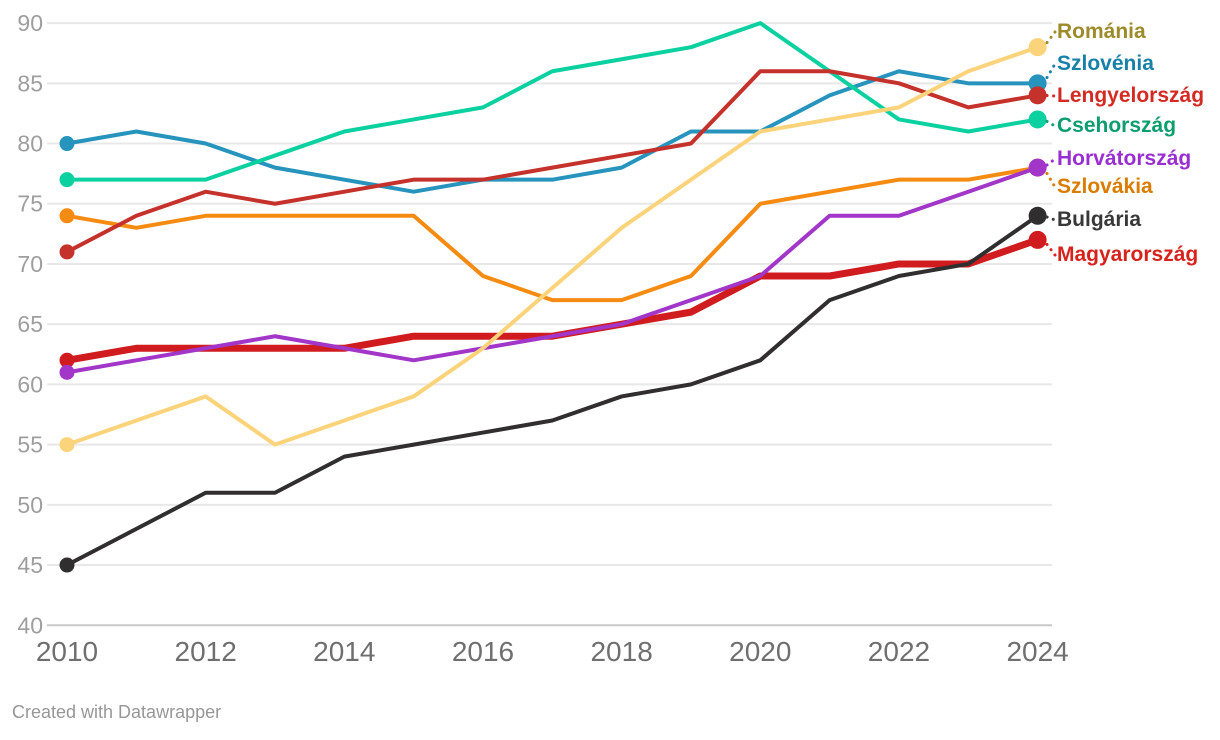 This screenshot has height=740, width=1220. I want to click on series-label-szlovenia: Szlovénia, so click(1105, 63).